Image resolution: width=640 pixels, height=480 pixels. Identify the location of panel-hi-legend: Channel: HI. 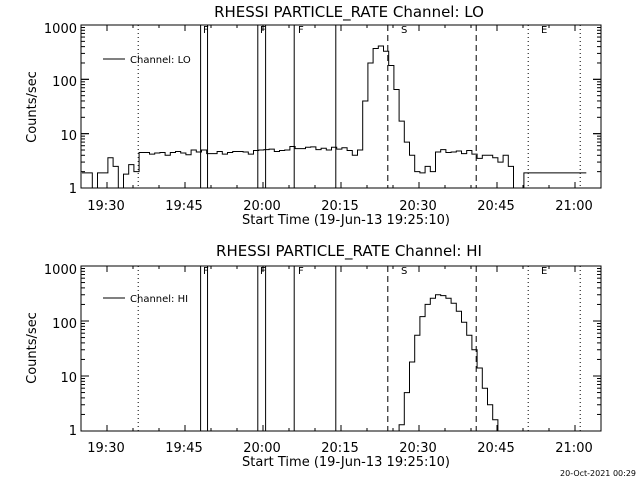
(145, 299).